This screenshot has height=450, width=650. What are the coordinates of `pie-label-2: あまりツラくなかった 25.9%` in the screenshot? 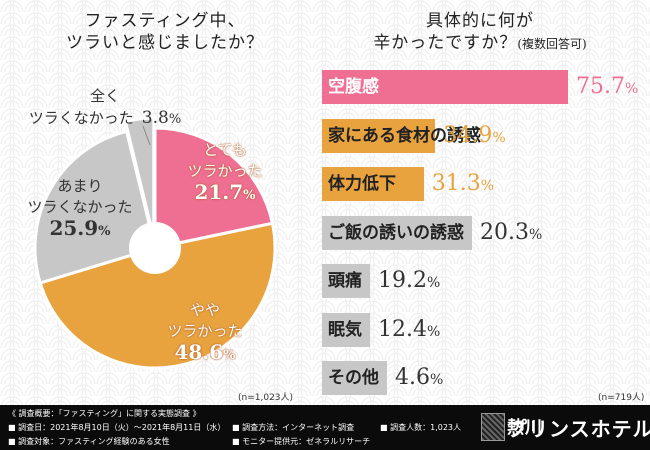 It's located at (80, 209).